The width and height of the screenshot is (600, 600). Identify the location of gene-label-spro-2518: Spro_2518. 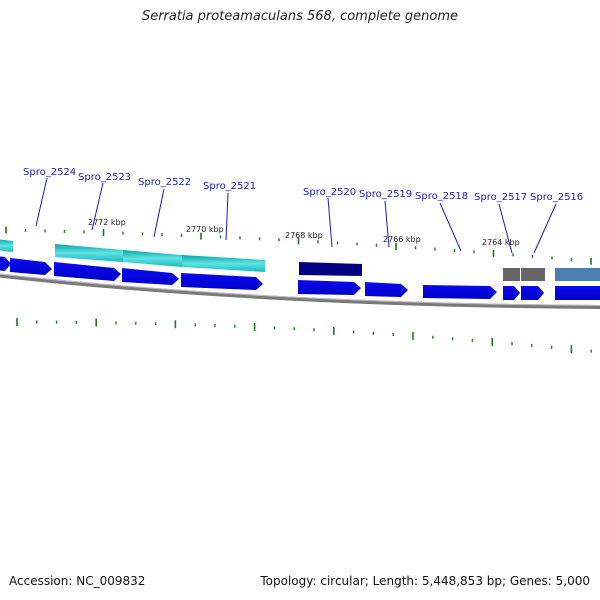
(441, 196).